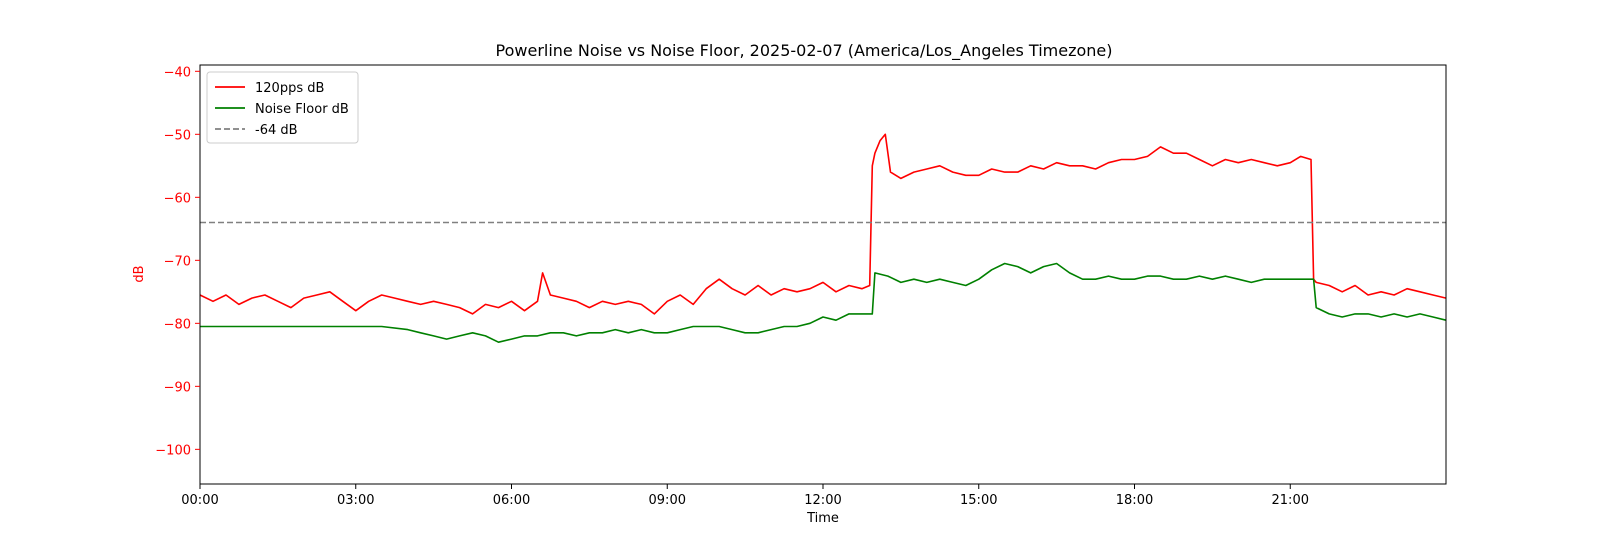  What do you see at coordinates (173, 450) in the screenshot?
I see `y-tick-label: −100` at bounding box center [173, 450].